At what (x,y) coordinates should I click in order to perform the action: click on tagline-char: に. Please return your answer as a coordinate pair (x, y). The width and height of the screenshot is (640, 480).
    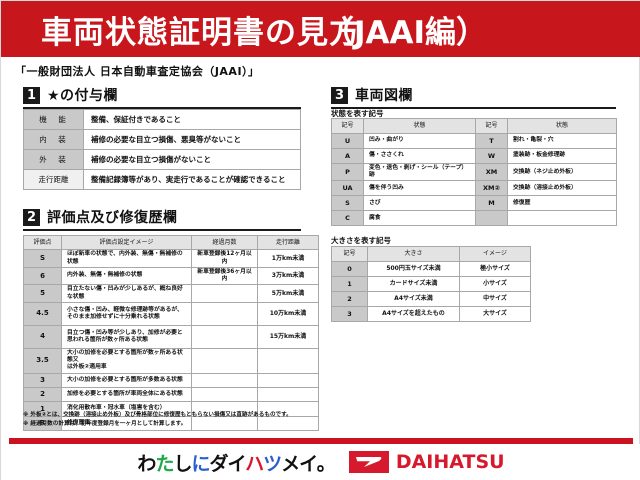
    Looking at the image, I should click on (200, 463).